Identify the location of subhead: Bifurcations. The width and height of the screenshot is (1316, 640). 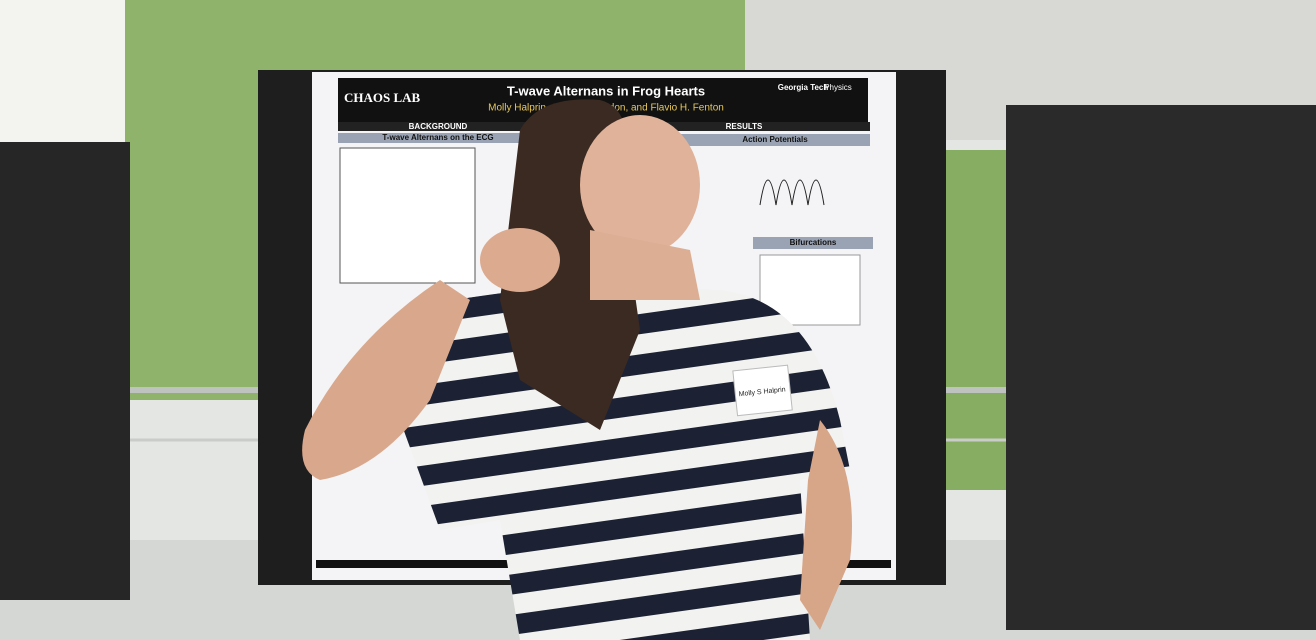
(813, 242).